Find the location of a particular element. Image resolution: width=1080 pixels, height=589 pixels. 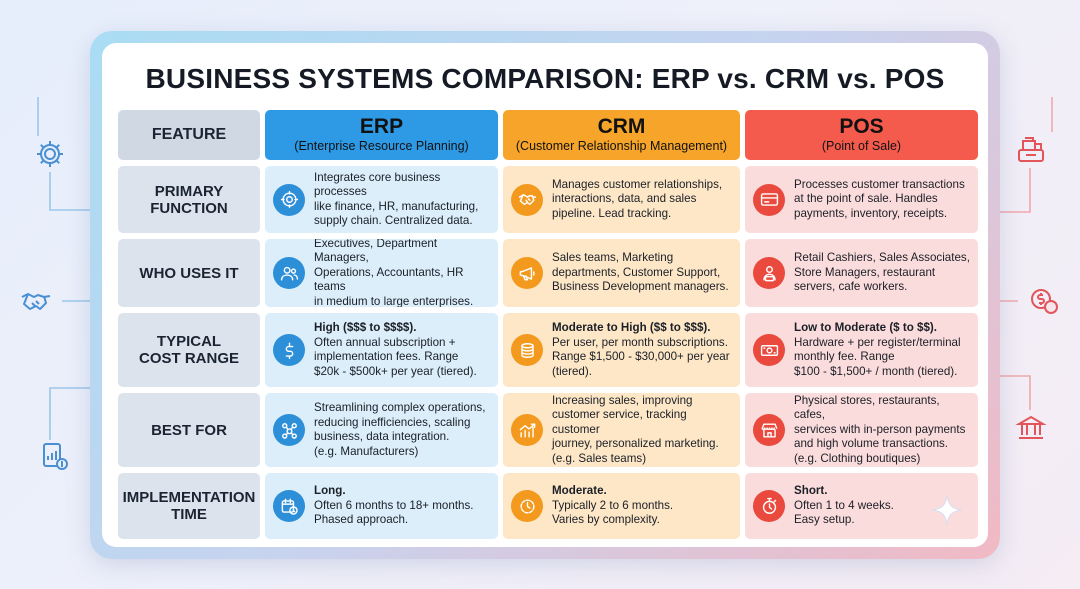

erp-cell-lead: Long. is located at coordinates (330, 491).